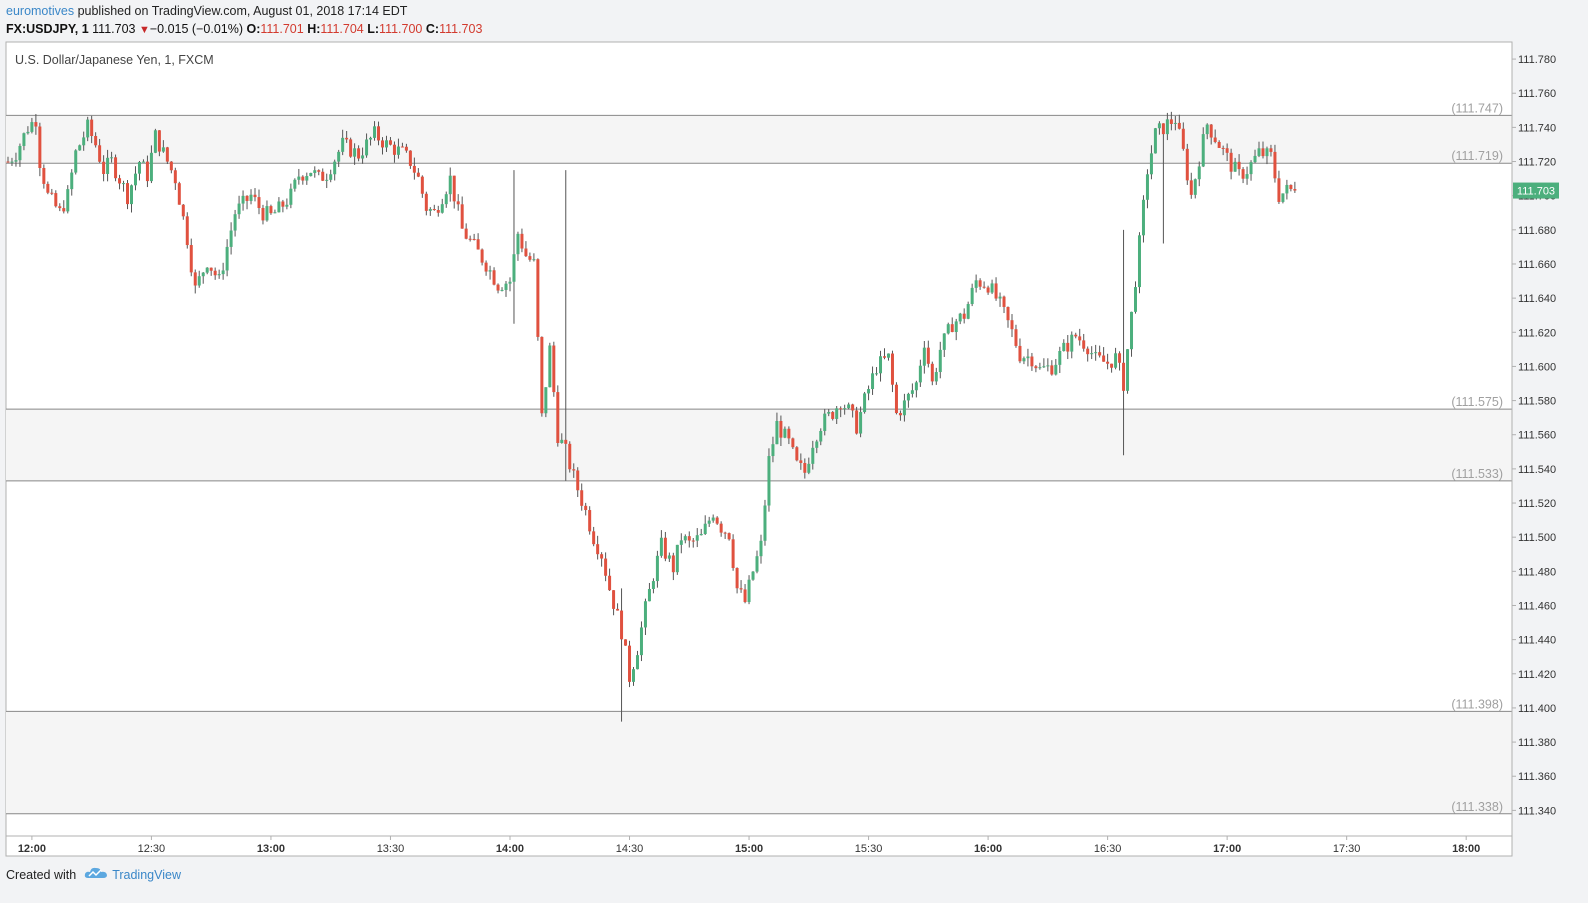 This screenshot has height=903, width=1588. What do you see at coordinates (1108, 849) in the screenshot?
I see `x-tick-label: 16:30` at bounding box center [1108, 849].